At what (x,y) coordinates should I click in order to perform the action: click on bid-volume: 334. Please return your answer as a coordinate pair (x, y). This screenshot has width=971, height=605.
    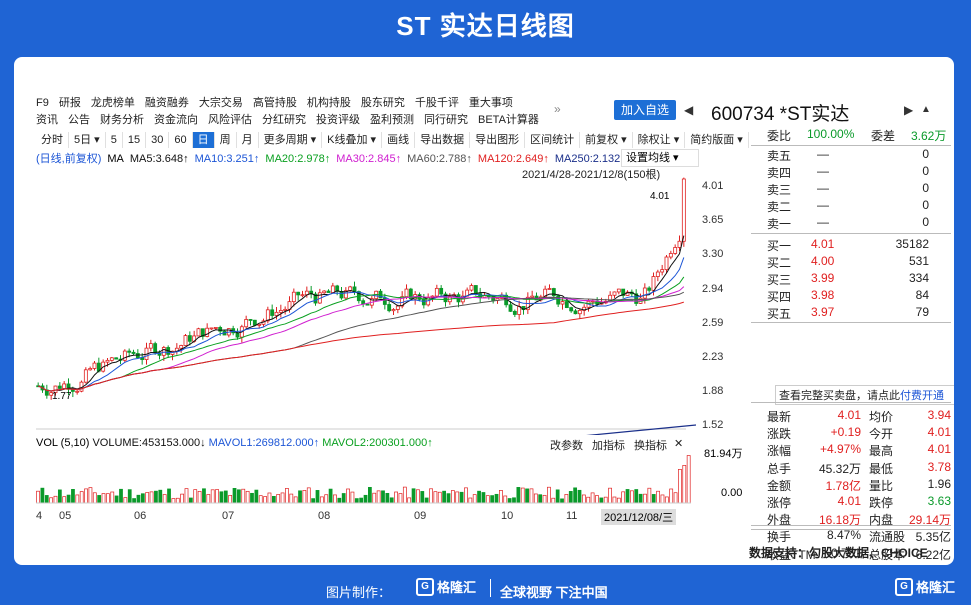
    Looking at the image, I should click on (918, 278).